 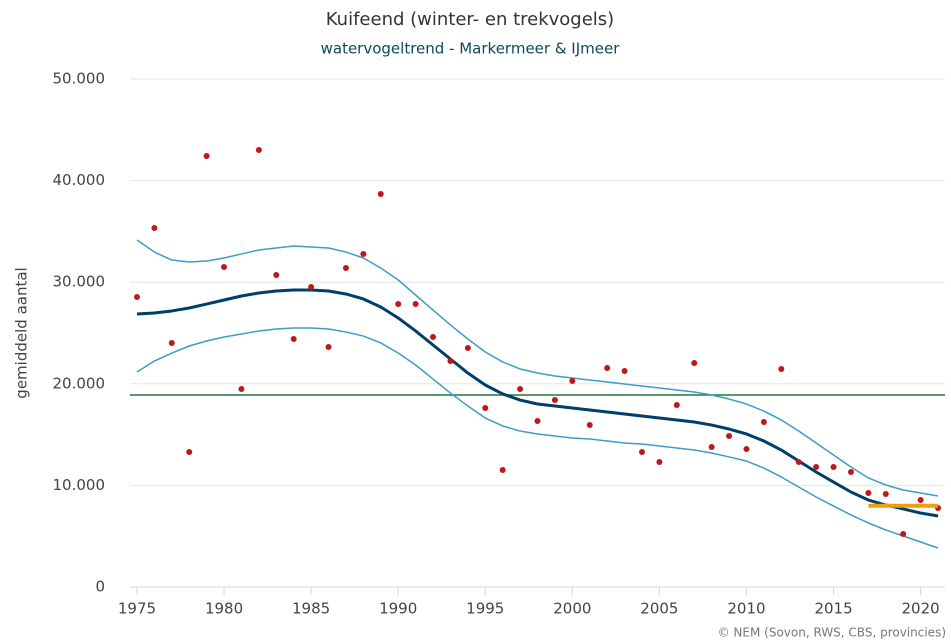 I want to click on credit: © NEM (Sovon, RWS, CBS, provincies), so click(x=832, y=633).